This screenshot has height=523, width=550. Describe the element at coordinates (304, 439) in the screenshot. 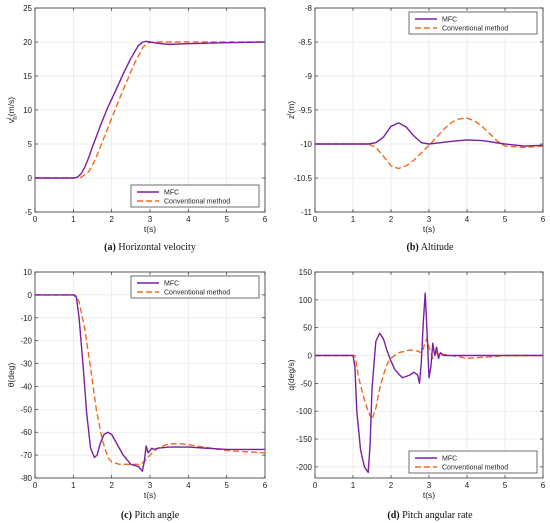

I see `y-tick-label: -150` at that location.